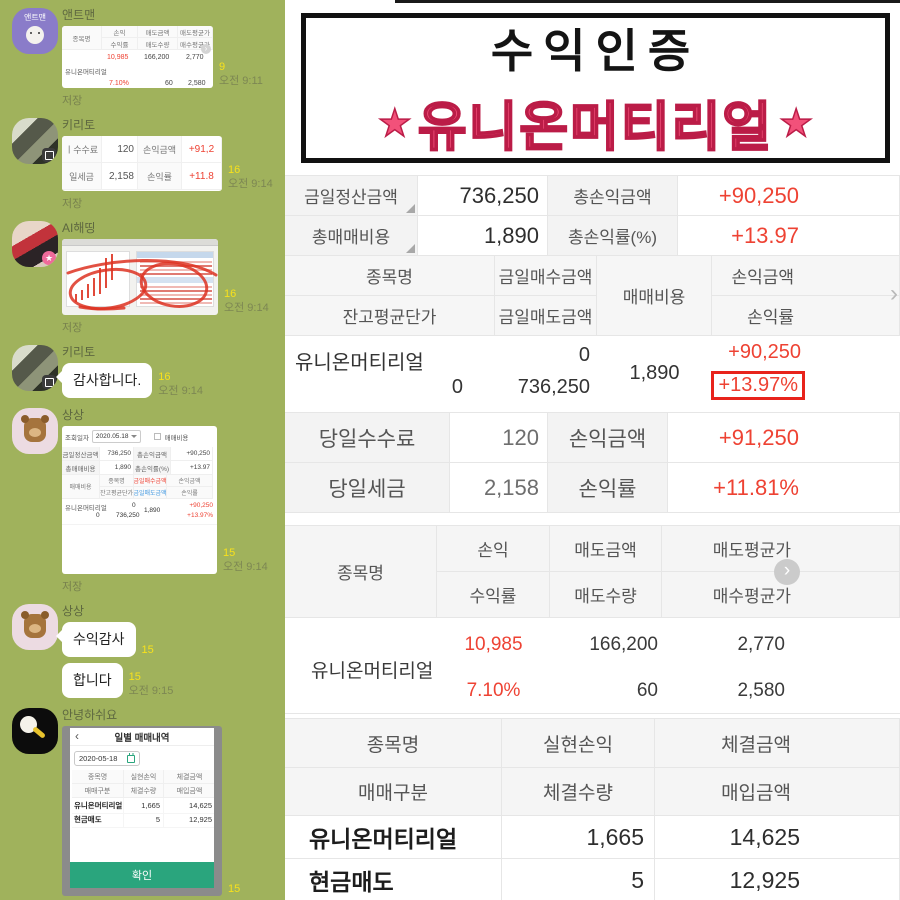 Image resolution: width=900 pixels, height=900 pixels. I want to click on message-meta: 15, so click(234, 889).